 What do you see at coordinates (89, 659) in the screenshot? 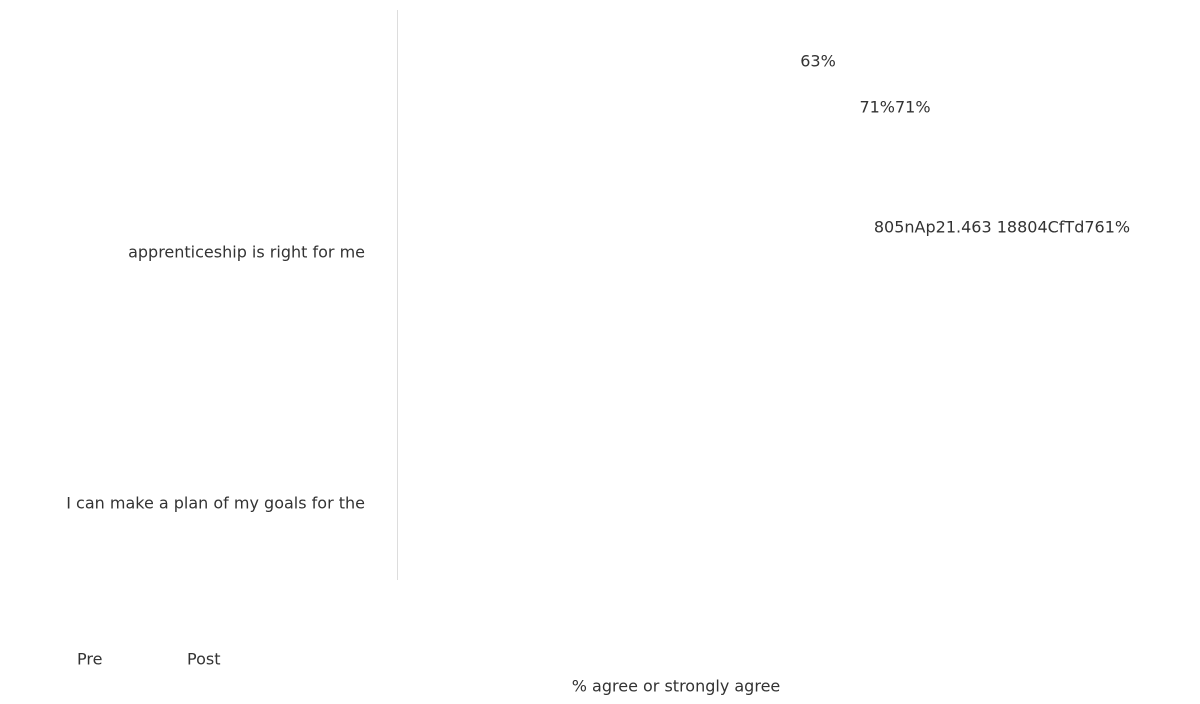
I see `legend-entry: Pre` at bounding box center [89, 659].